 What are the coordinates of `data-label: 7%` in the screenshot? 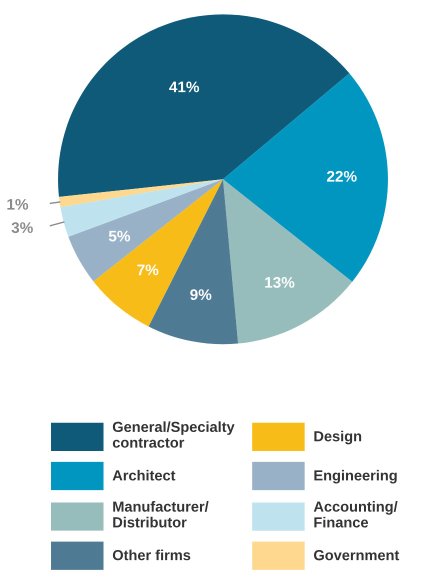 It's located at (147, 270).